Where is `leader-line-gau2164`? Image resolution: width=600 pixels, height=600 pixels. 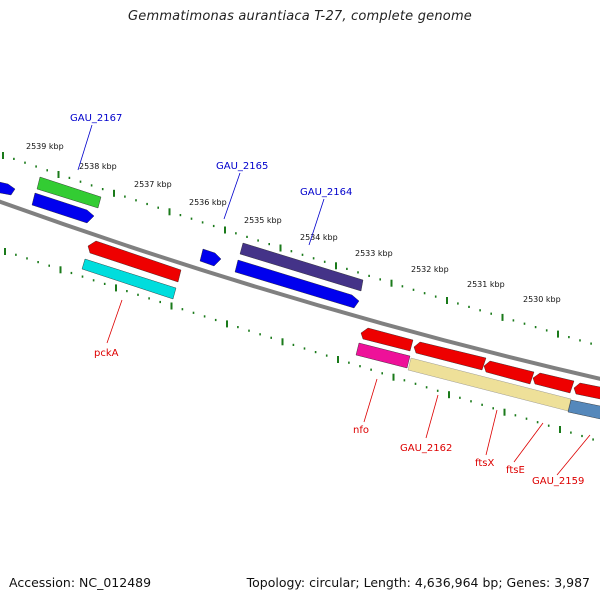 leader-line-gau2164 is located at coordinates (316, 222).